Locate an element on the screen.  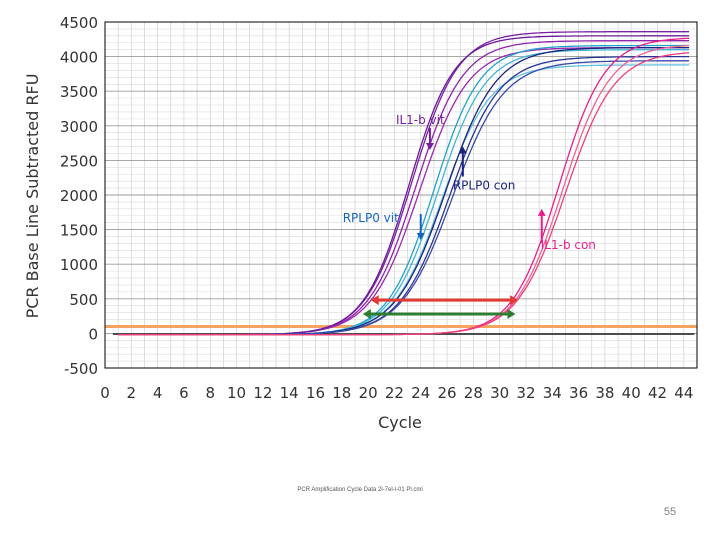
x-tick-label: 0 is located at coordinates (105, 393).